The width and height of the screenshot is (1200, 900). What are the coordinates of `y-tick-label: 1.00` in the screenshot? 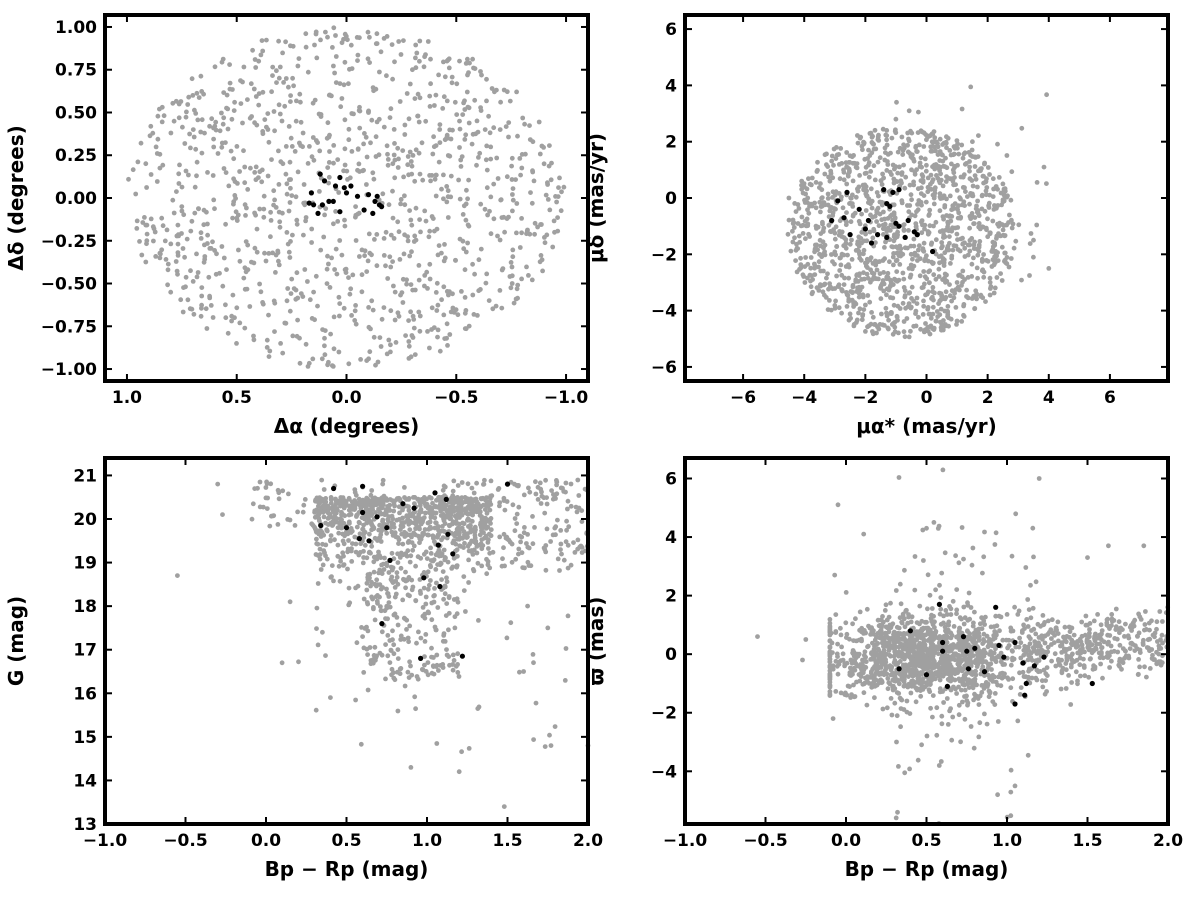 It's located at (76, 28).